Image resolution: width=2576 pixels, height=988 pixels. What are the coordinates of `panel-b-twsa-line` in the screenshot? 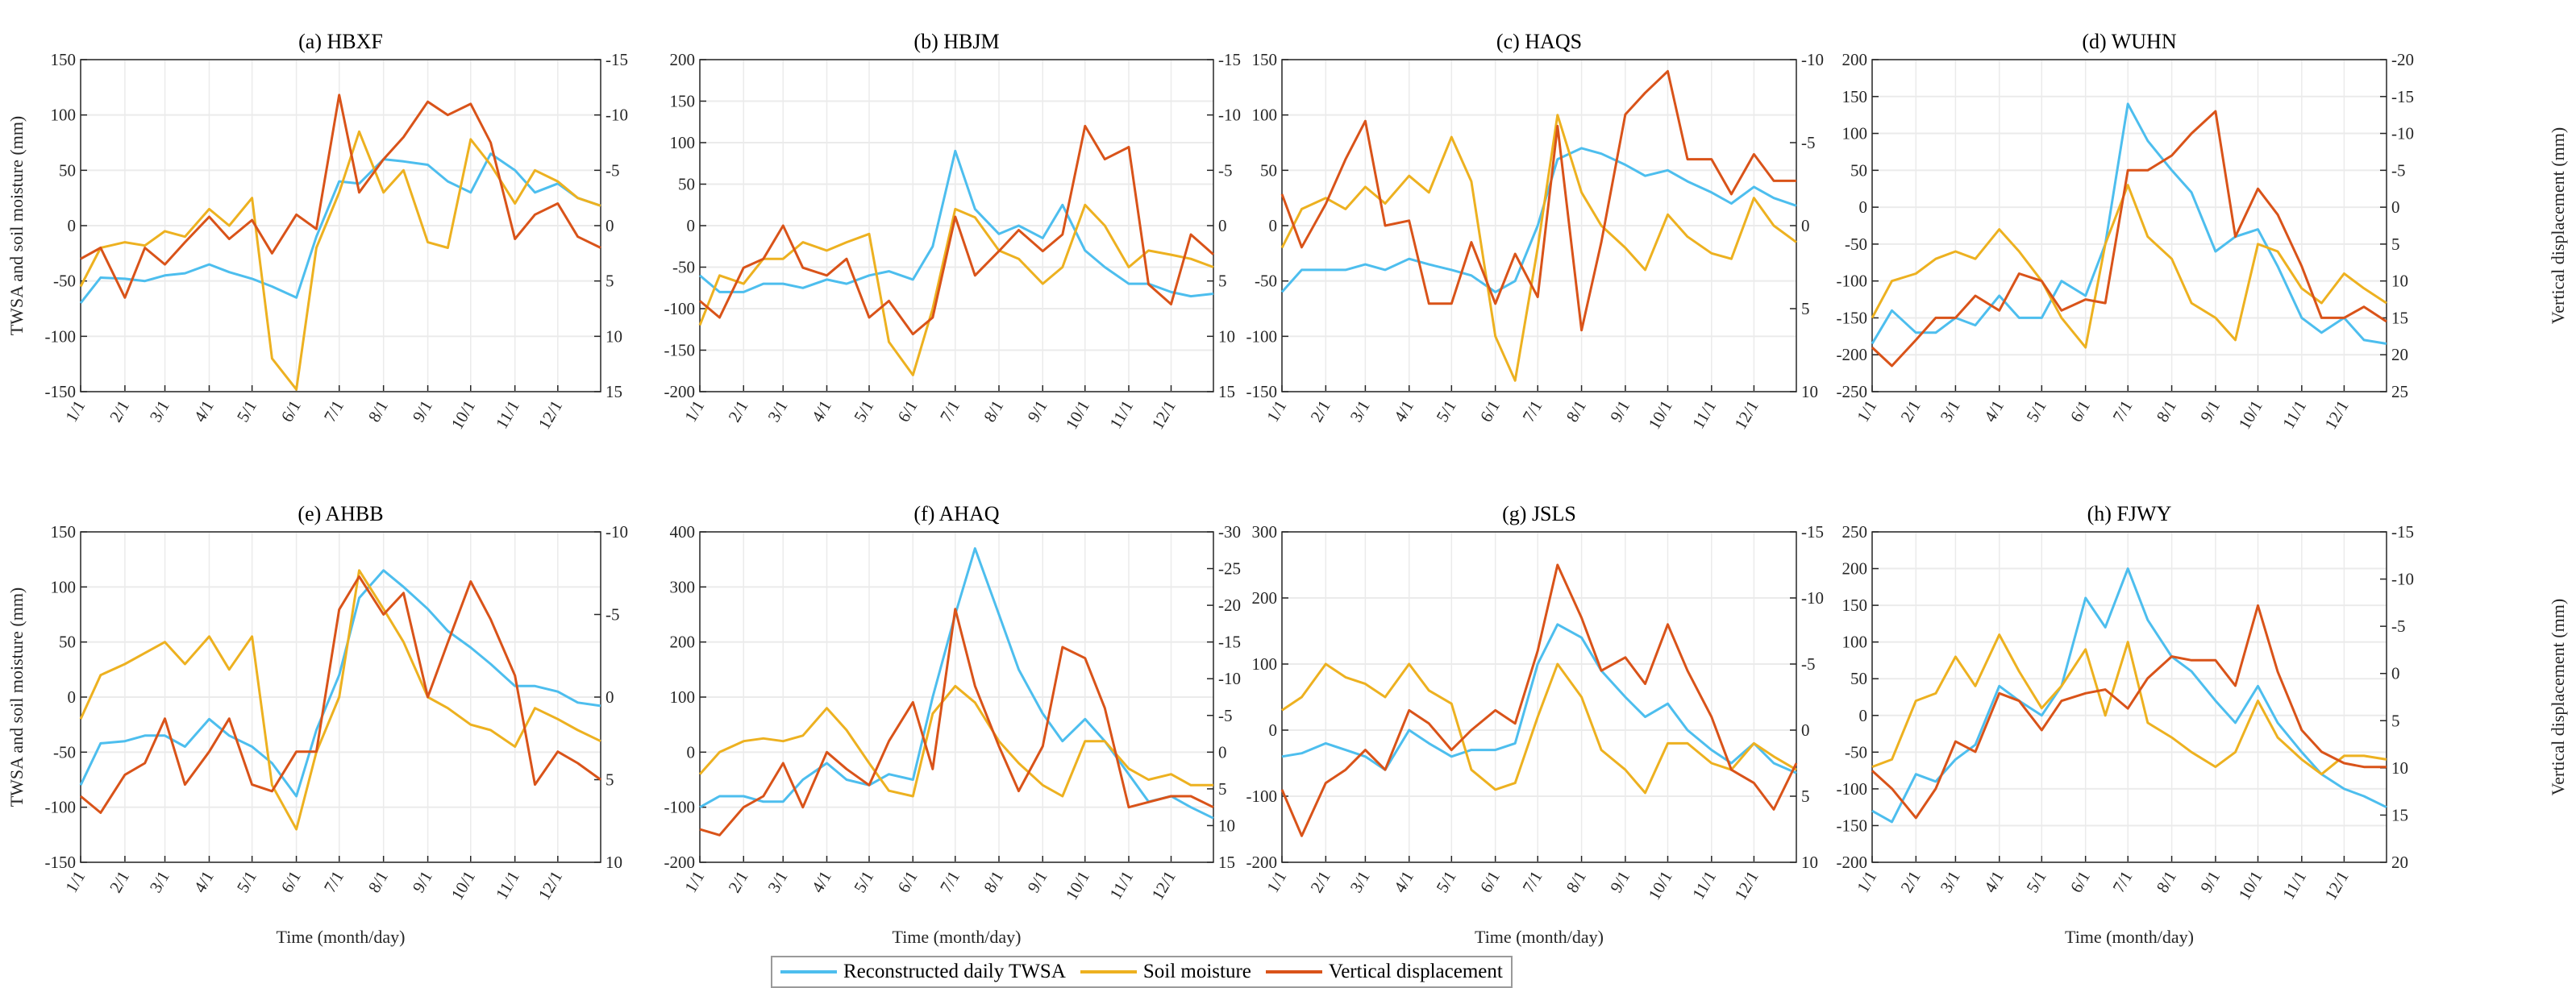 It's located at (956, 223).